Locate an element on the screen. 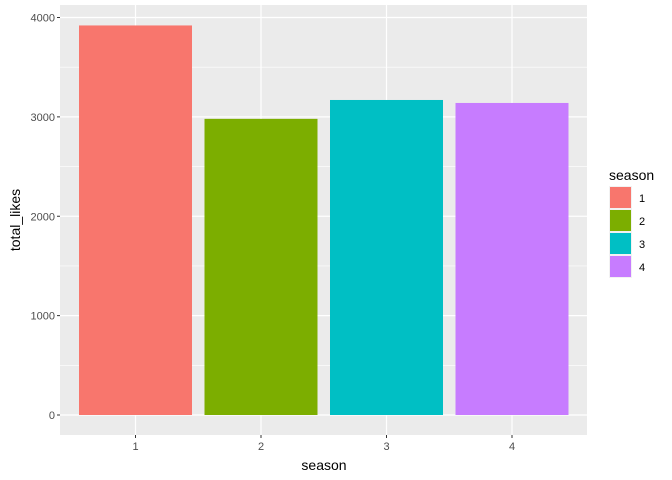  legend: season 1 2 3 4 is located at coordinates (631, 222).